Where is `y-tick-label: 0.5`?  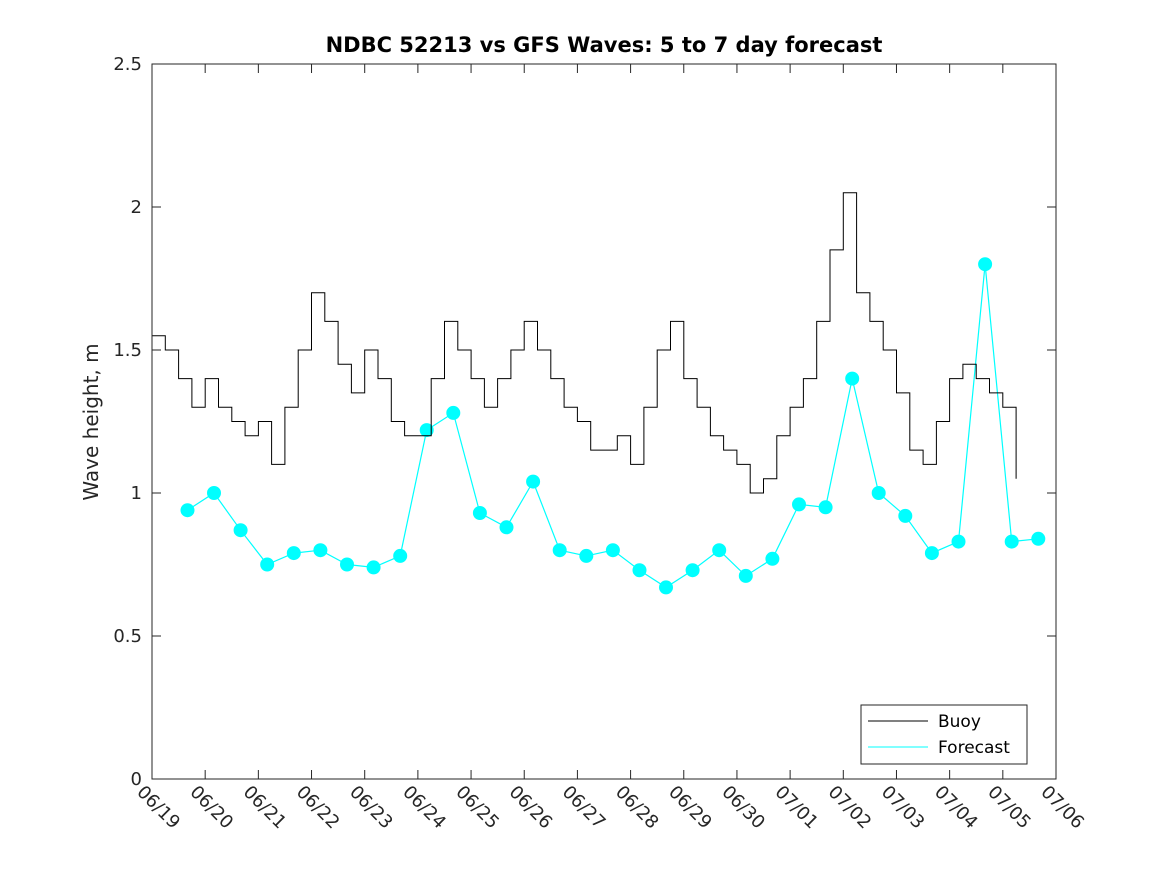
y-tick-label: 0.5 is located at coordinates (127, 636).